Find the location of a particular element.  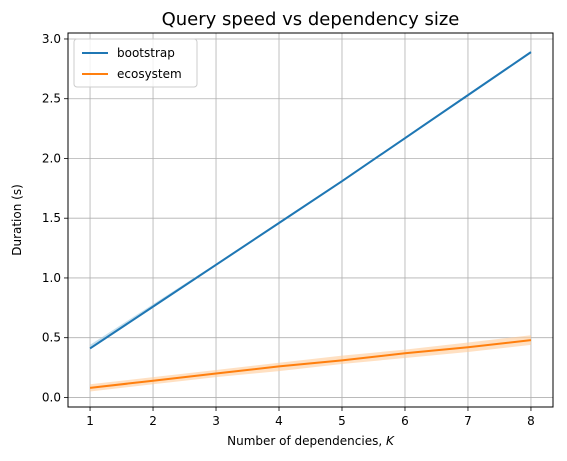

x-tick-label: 5 is located at coordinates (342, 421).